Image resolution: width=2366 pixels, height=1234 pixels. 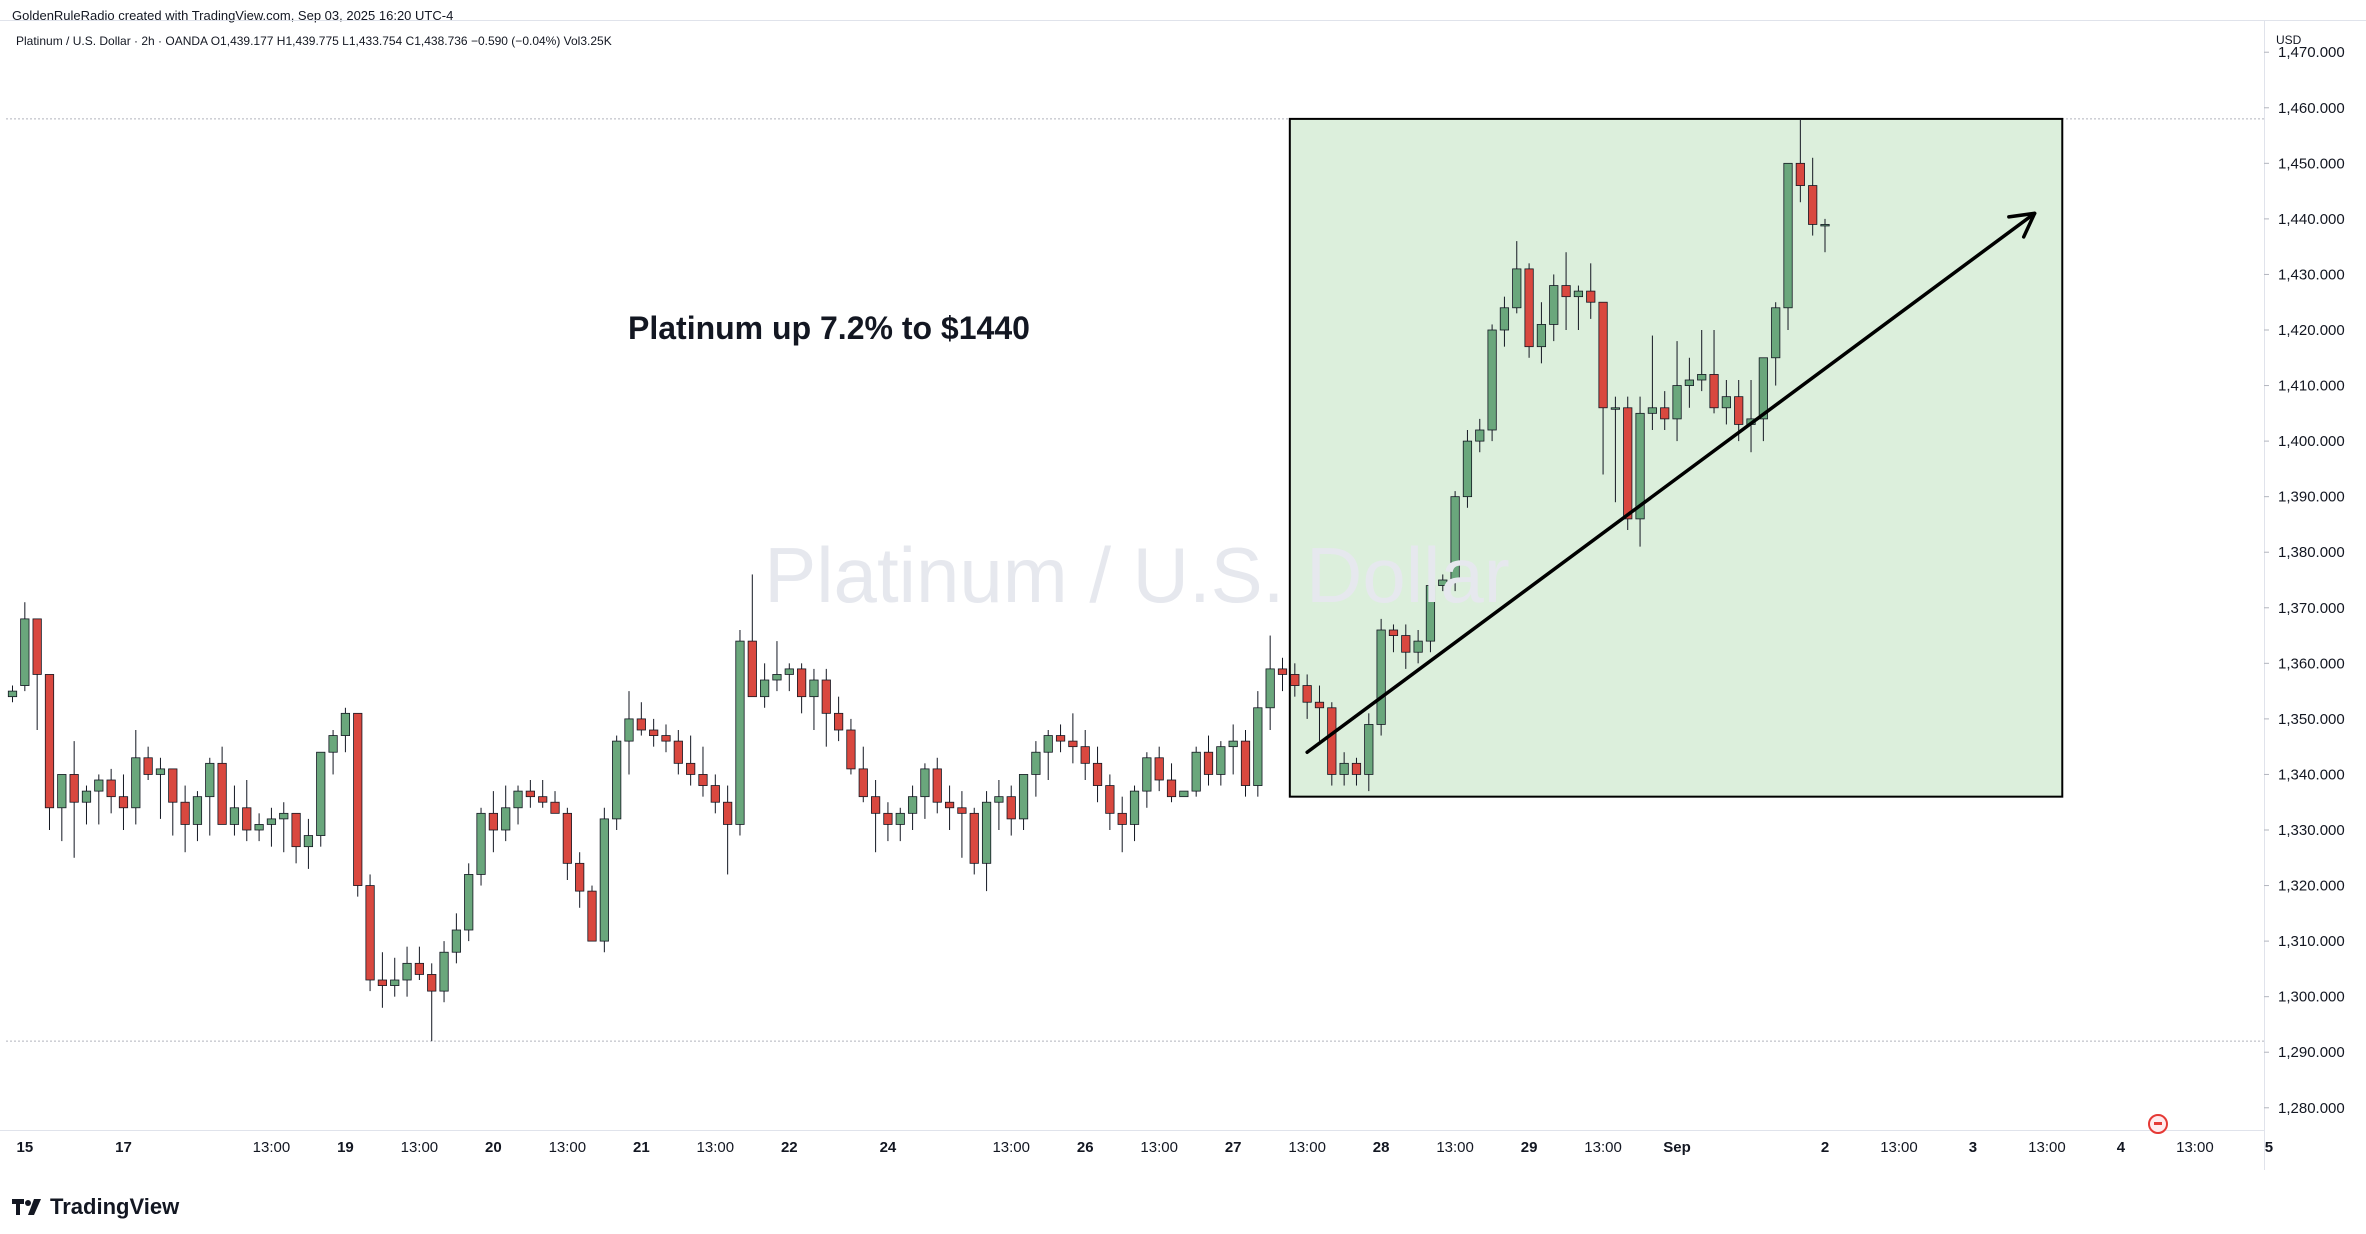 I want to click on price-tick-label: 1,300.000, so click(x=2311, y=997).